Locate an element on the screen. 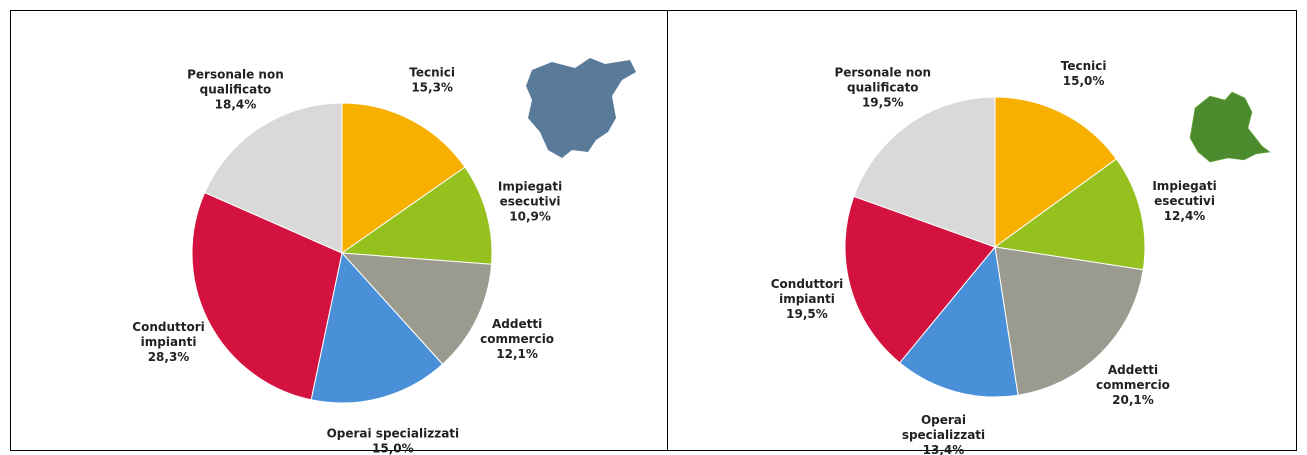  slice-value-label: 18,4% is located at coordinates (236, 105).